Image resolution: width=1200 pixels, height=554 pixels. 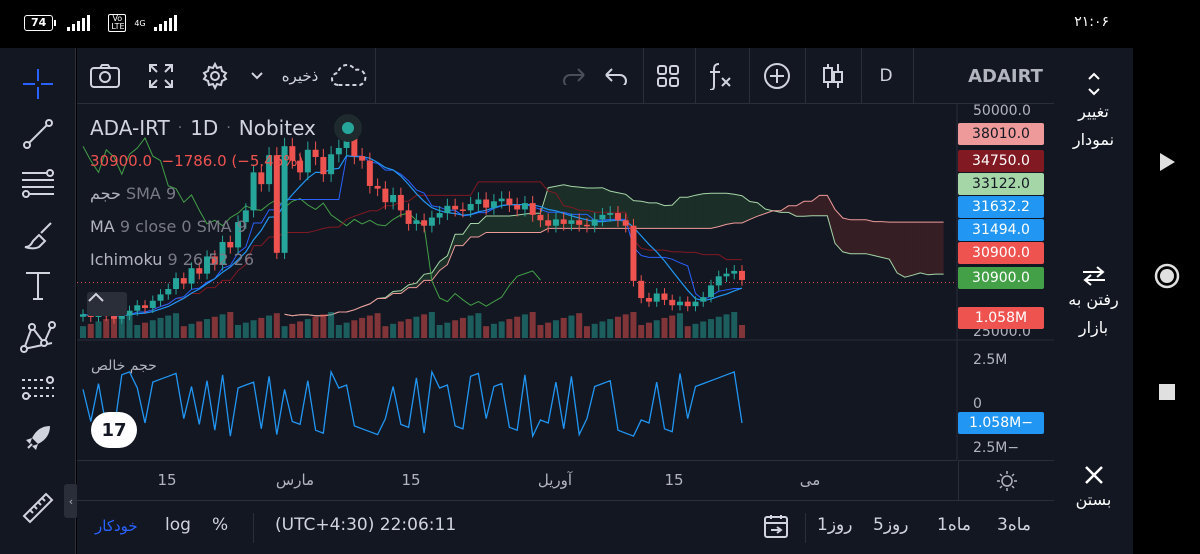 I want to click on drawing-toolbar: ‹, so click(x=39, y=301).